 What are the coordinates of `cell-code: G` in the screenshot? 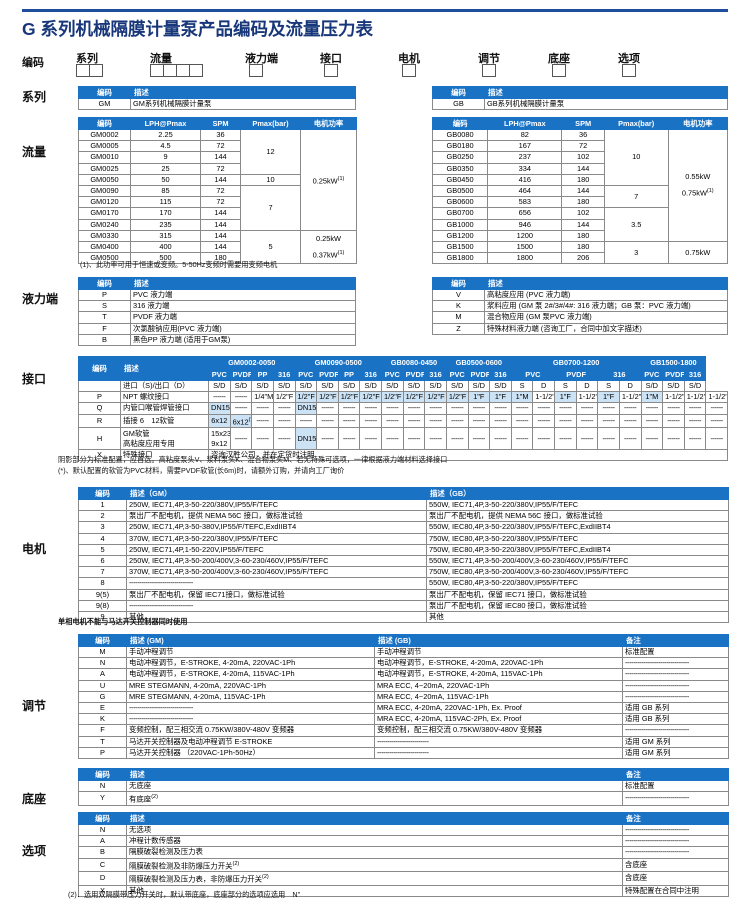 It's located at (102, 696).